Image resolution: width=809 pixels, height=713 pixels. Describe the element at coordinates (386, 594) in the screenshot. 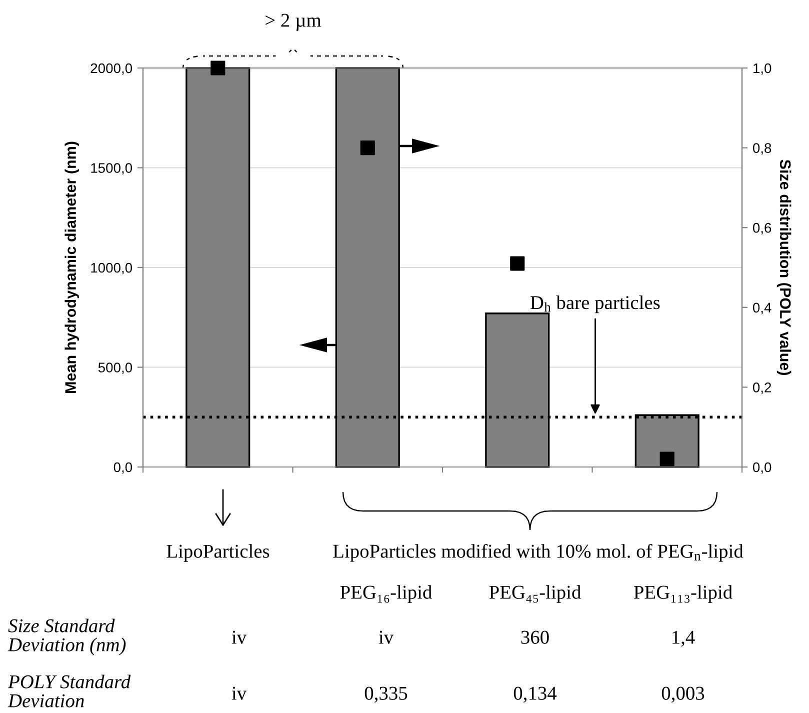

I see `text: PEG₁₆-lipid` at that location.